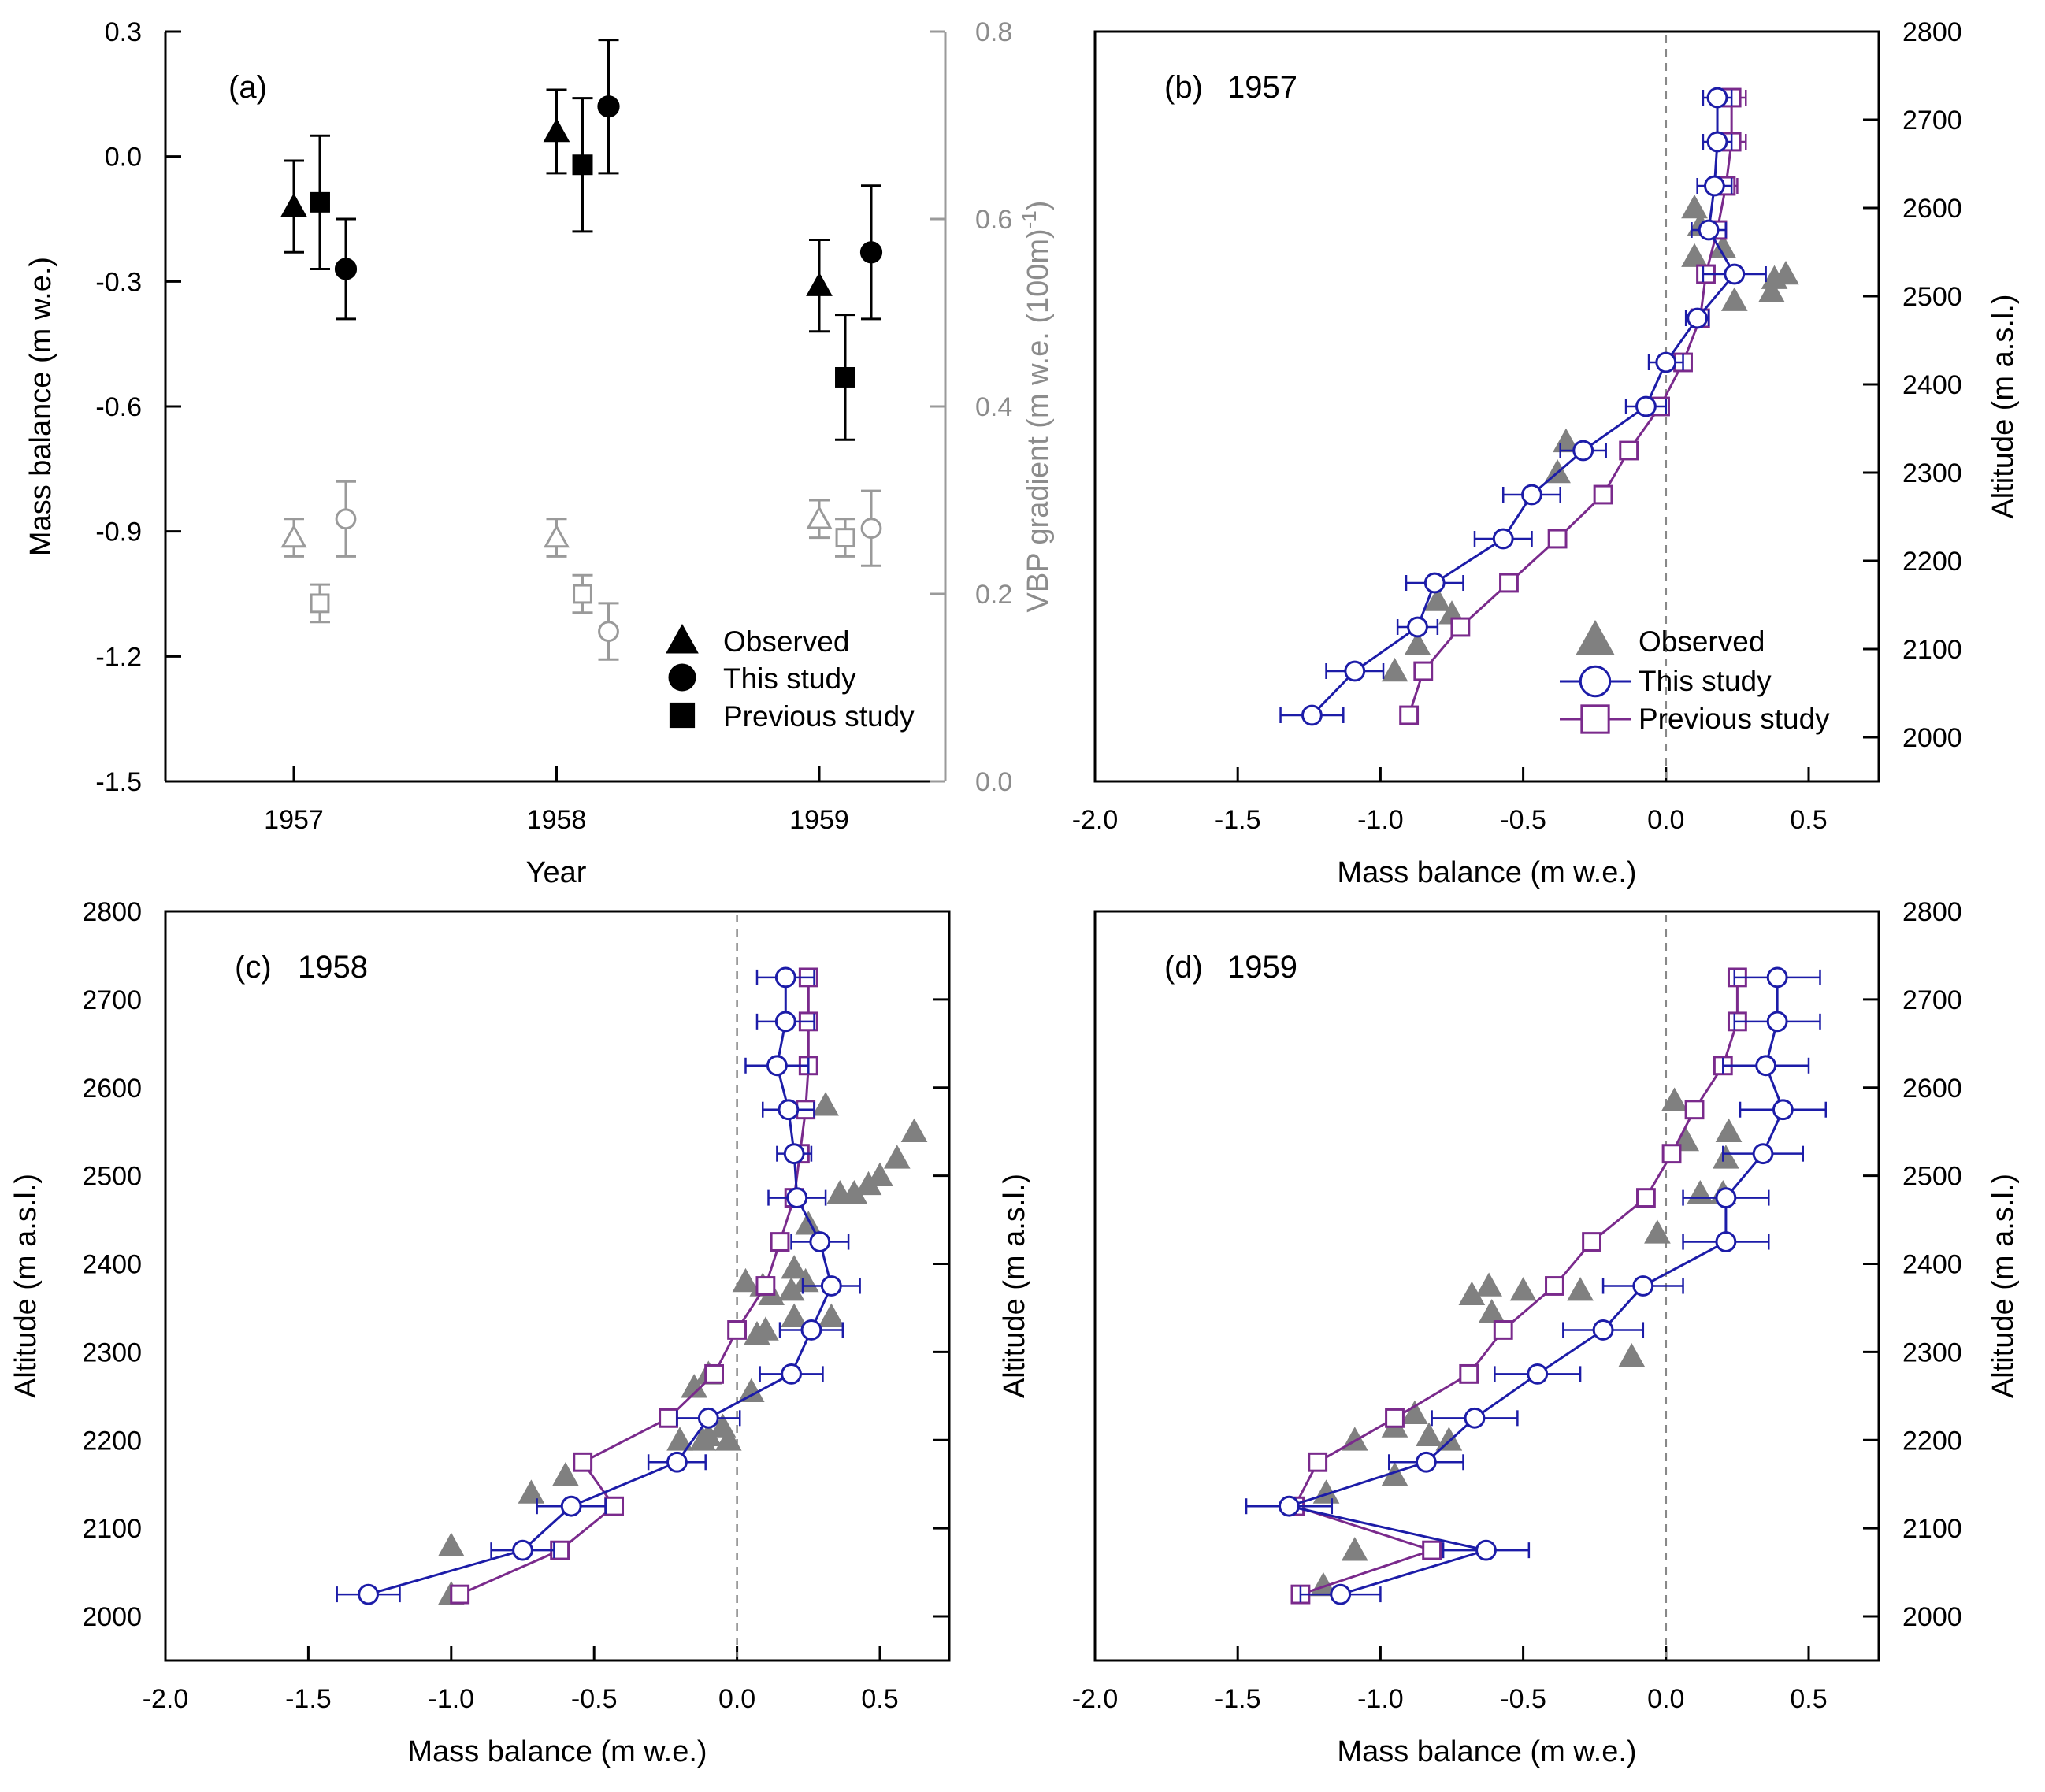 The width and height of the screenshot is (2045, 1792). Describe the element at coordinates (253, 967) in the screenshot. I see `panel-label: (c)` at that location.